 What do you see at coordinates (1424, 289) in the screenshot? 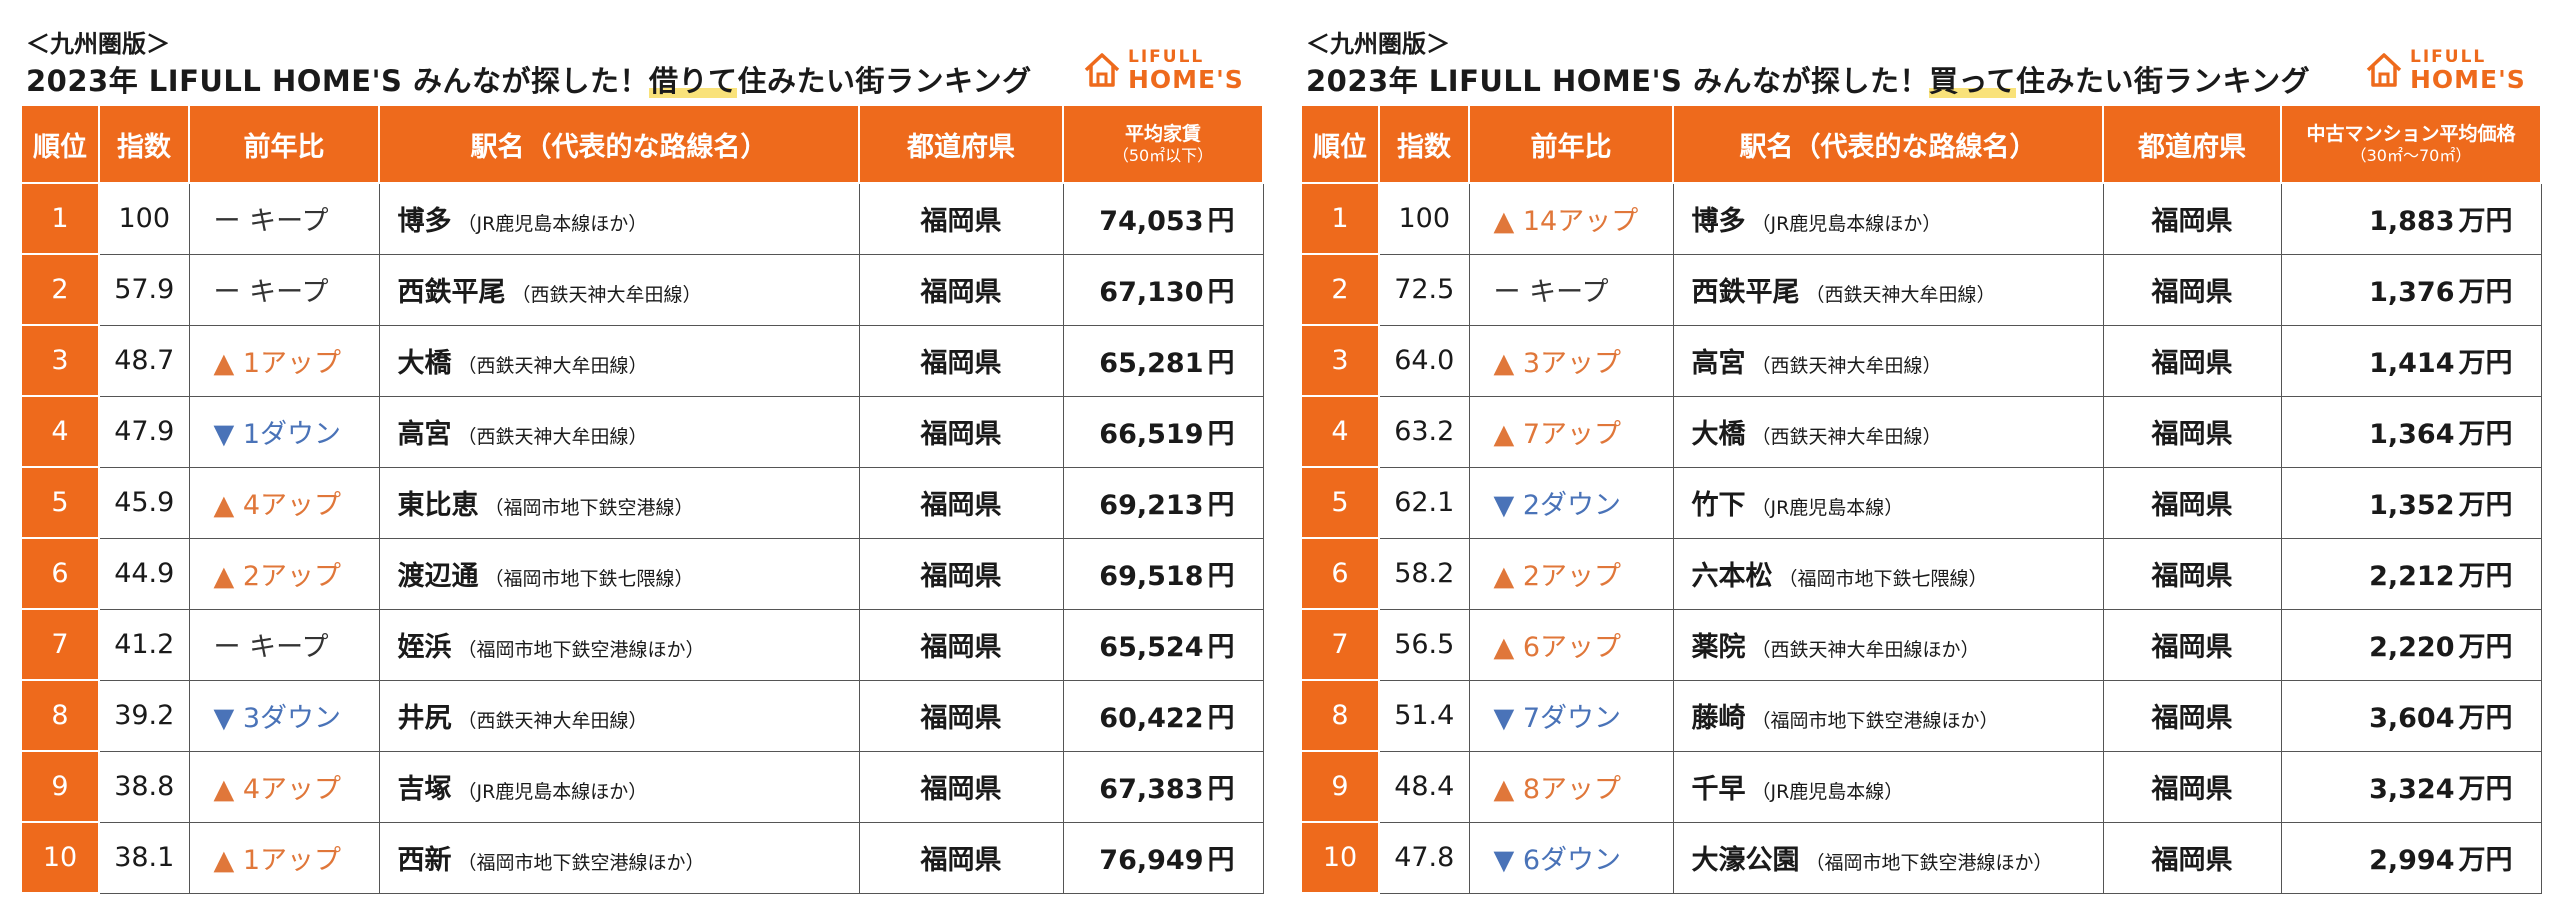
I see `index-cell: 72.5` at bounding box center [1424, 289].